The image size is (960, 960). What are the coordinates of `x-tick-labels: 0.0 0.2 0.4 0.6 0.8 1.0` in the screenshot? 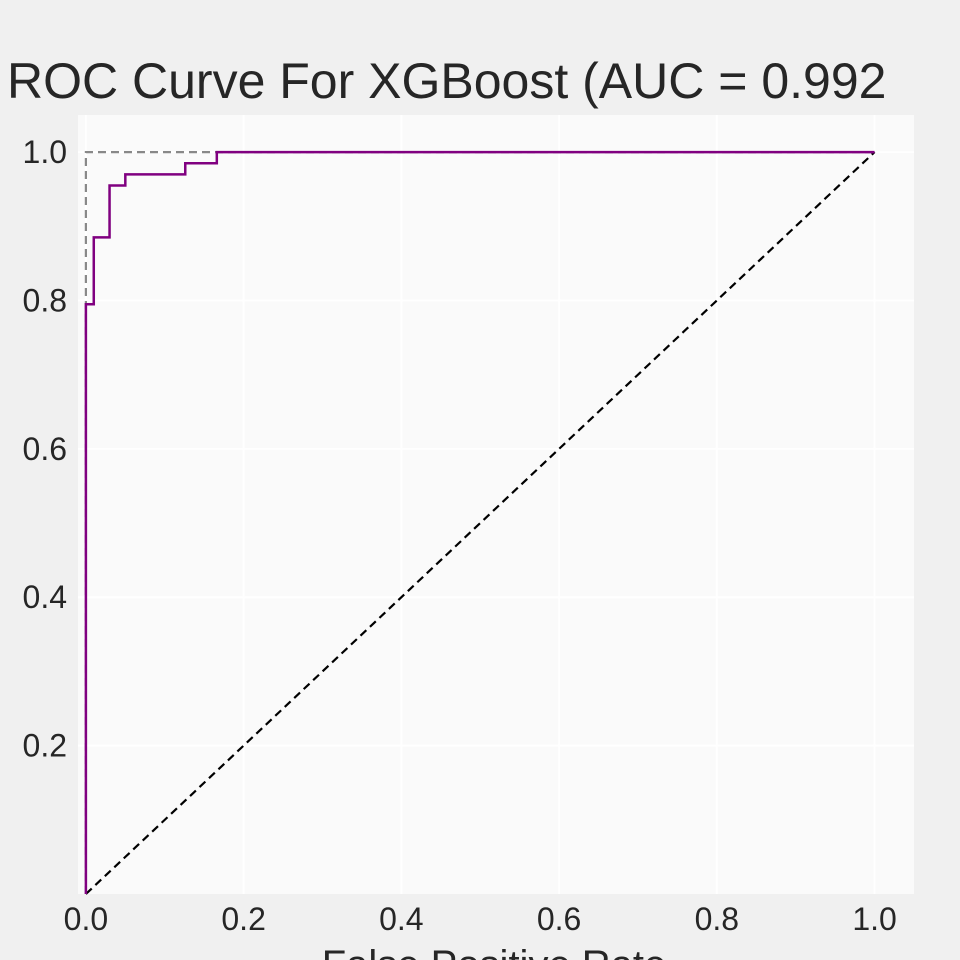 It's located at (480, 919).